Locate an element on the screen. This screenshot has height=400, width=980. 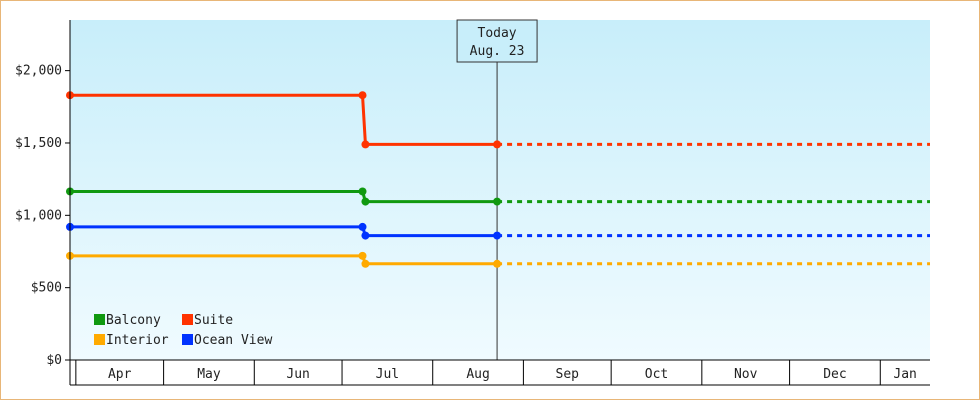
series-line-ocean-view is located at coordinates (284, 231).